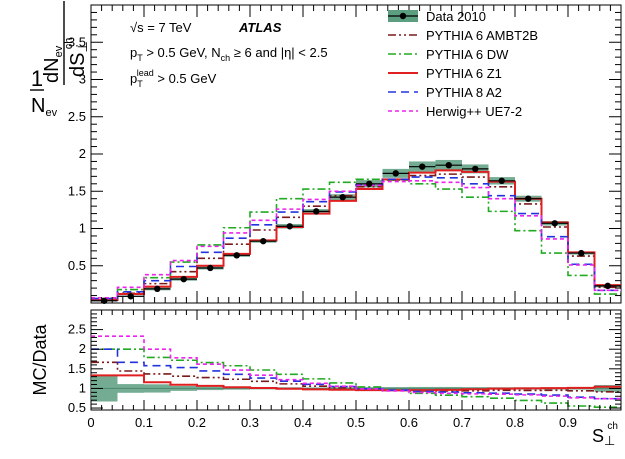 Image resolution: width=625 pixels, height=459 pixels. I want to click on y-tick-label: 3.5, so click(77, 41).